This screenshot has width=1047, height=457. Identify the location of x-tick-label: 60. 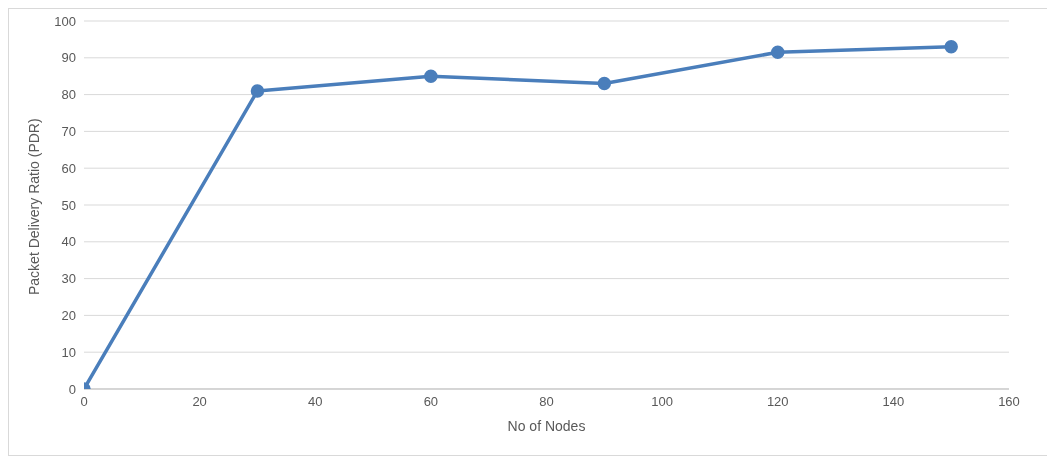
(431, 402).